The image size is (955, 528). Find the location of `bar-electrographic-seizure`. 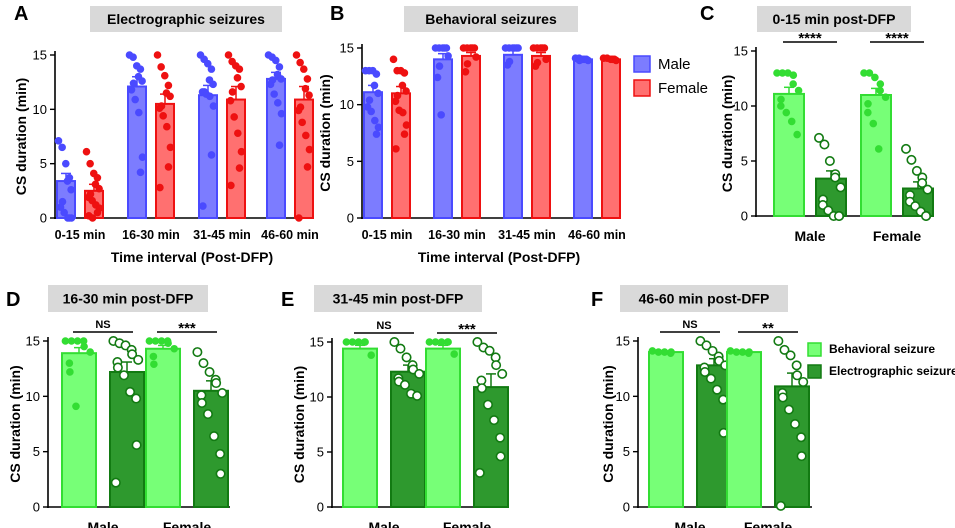

bar-electrographic-seizure is located at coordinates (792, 446).